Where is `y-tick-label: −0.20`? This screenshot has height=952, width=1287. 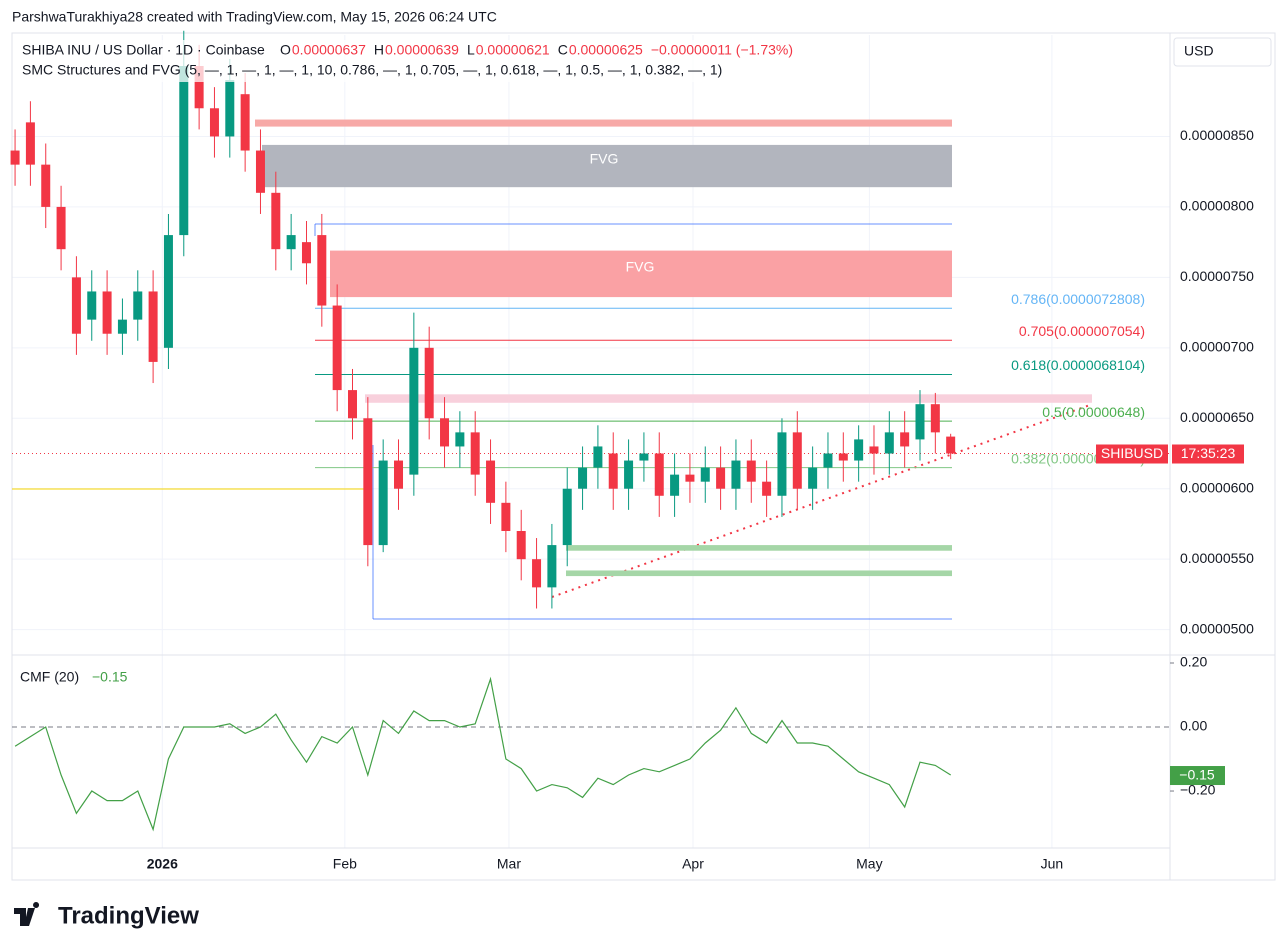
y-tick-label: −0.20 is located at coordinates (1198, 790).